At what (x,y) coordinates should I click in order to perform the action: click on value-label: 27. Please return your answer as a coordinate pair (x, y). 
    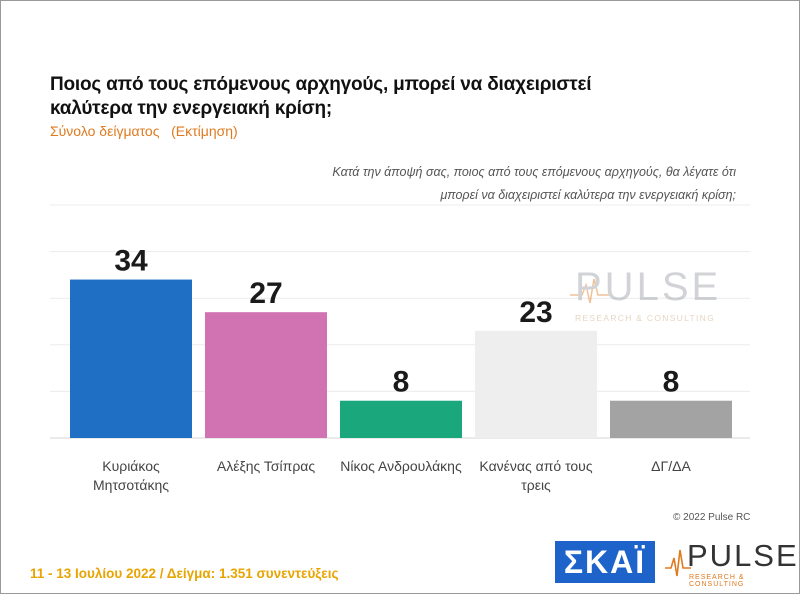
    Looking at the image, I should click on (265, 293).